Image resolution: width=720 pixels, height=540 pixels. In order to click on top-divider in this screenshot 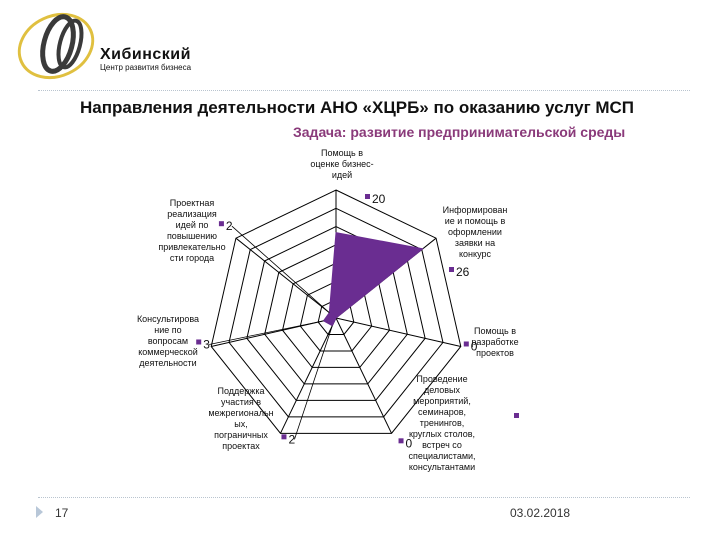, I will do `click(364, 90)`.